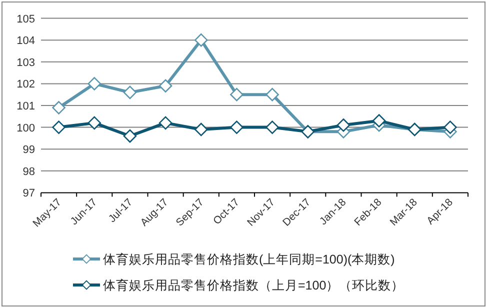 This screenshot has width=487, height=308. I want to click on y-tick-label: 98, so click(28, 172).